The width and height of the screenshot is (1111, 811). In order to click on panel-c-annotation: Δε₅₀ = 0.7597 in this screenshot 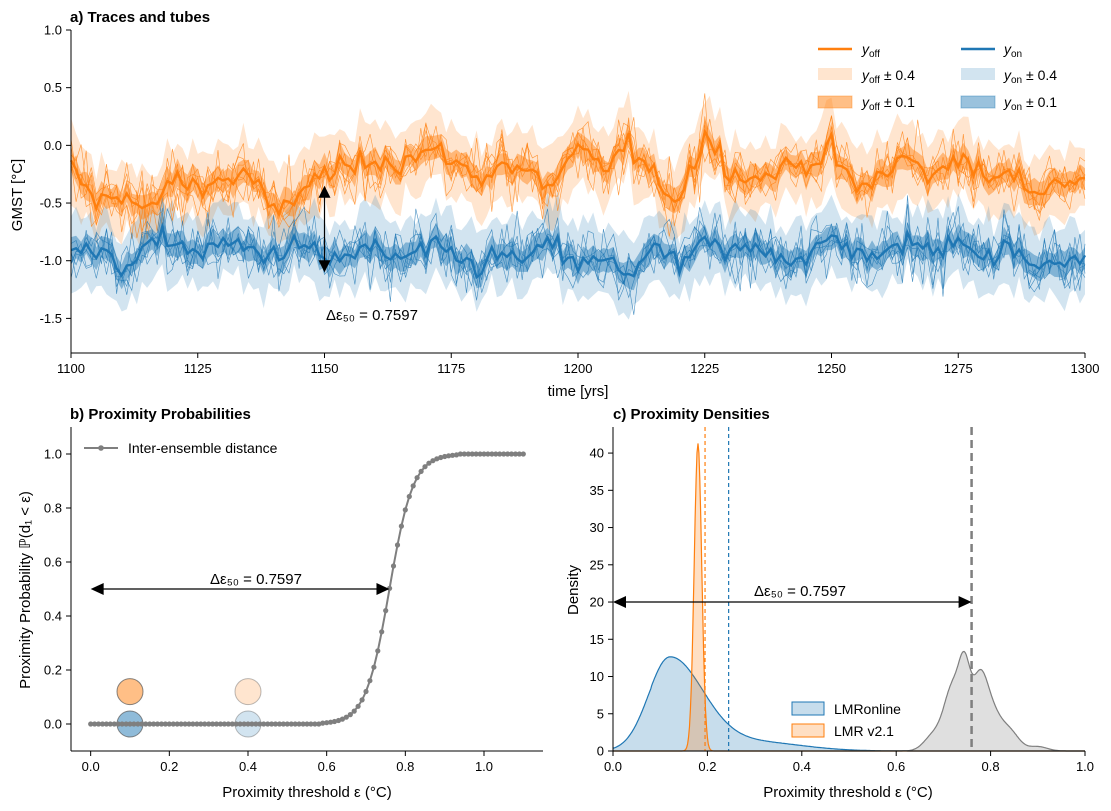, I will do `click(800, 591)`.